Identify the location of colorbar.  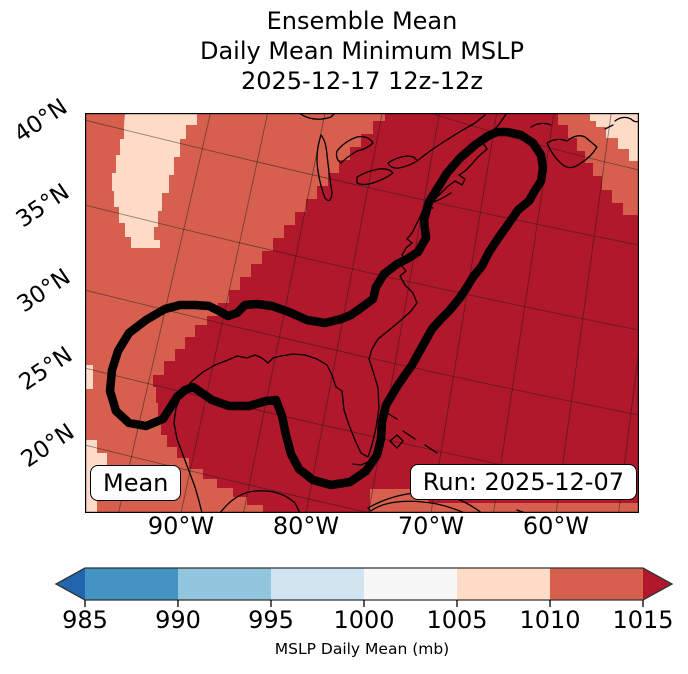
(365, 586).